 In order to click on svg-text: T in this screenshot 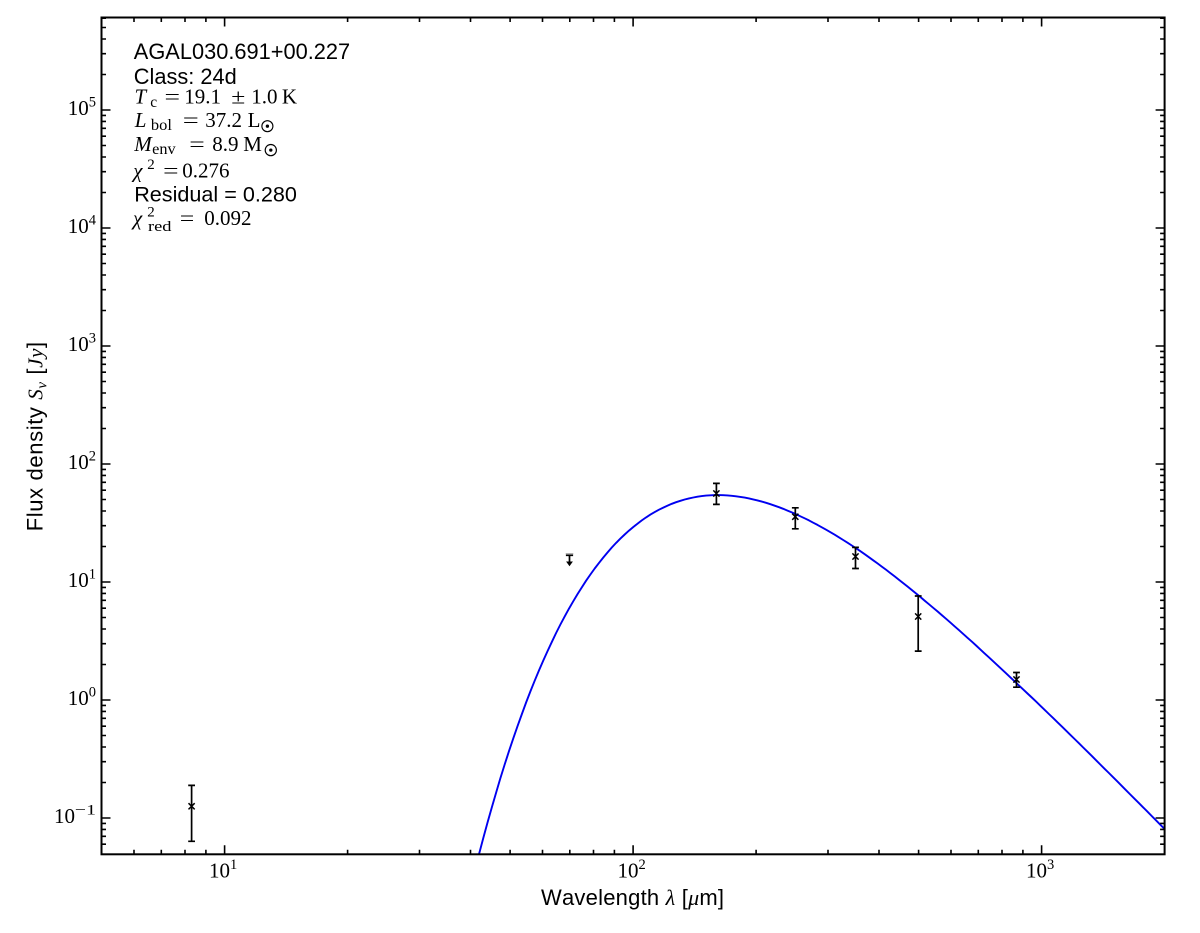, I will do `click(141, 96)`.